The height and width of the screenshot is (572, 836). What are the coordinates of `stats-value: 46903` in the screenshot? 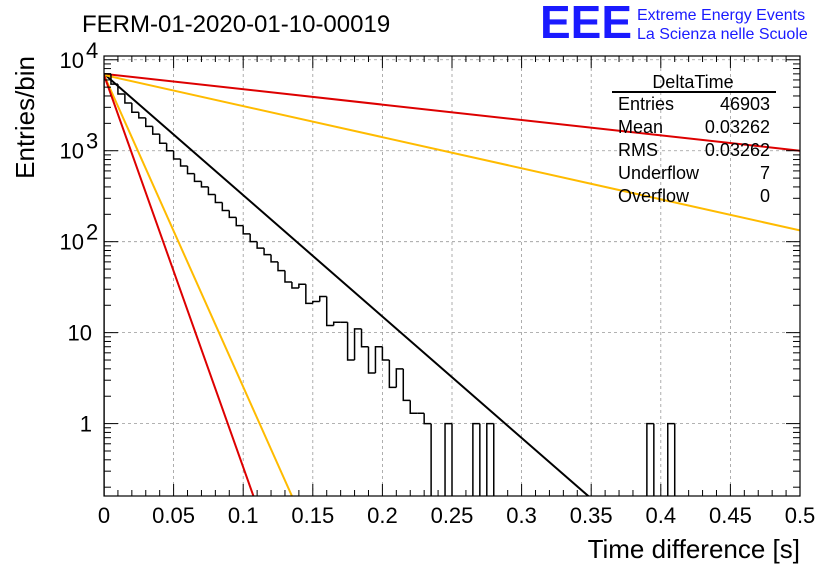 It's located at (745, 104).